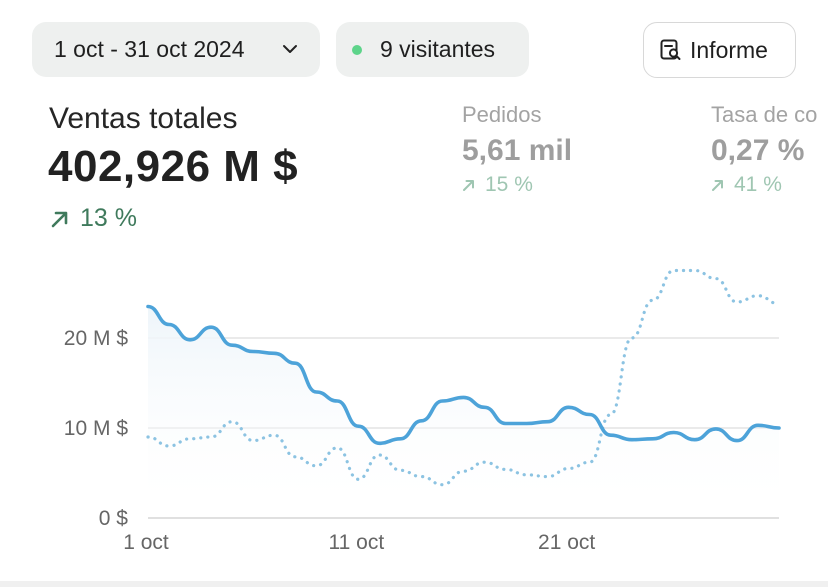 The height and width of the screenshot is (587, 828). What do you see at coordinates (149, 49) in the screenshot?
I see `date-range-label: 1 oct - 31 oct 2024` at bounding box center [149, 49].